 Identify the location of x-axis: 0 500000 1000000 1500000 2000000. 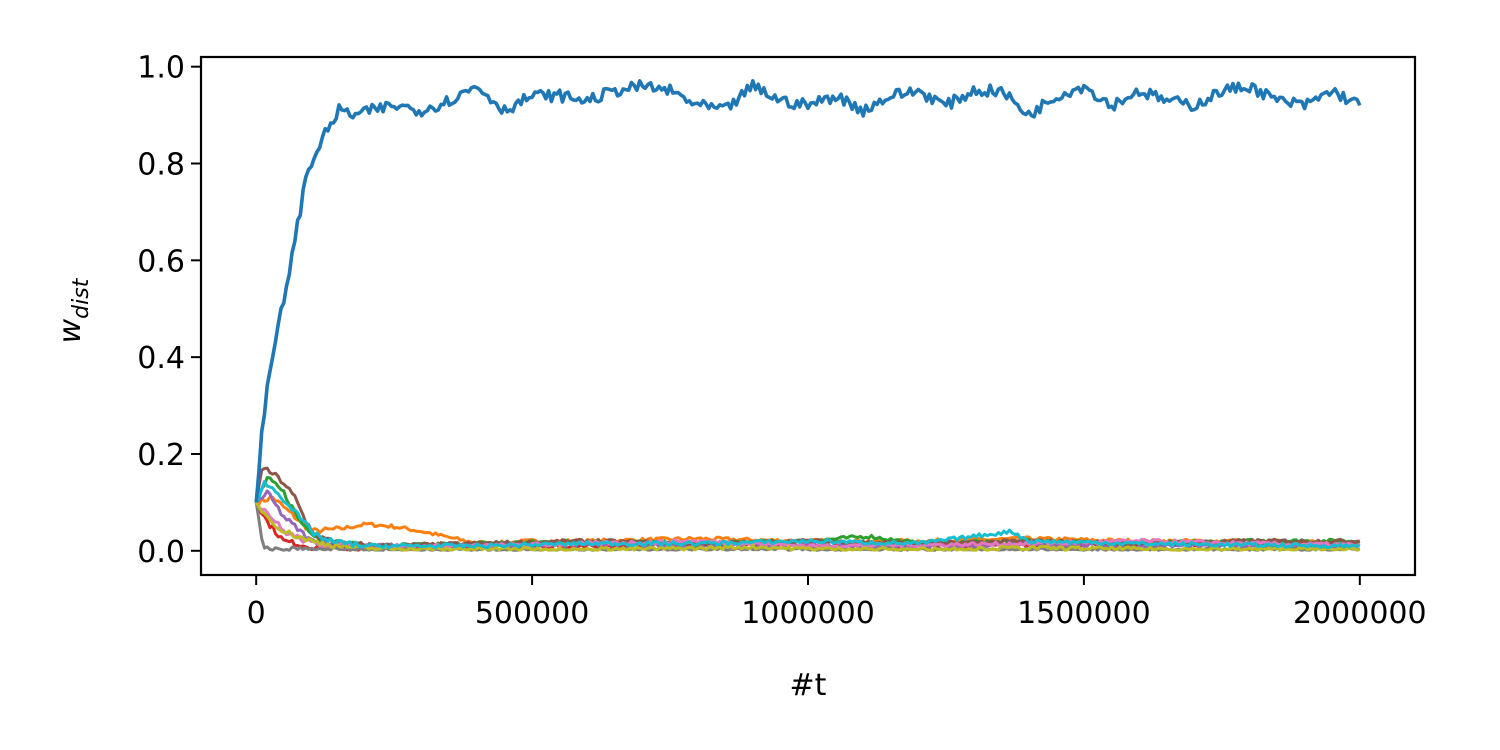
(837, 603).